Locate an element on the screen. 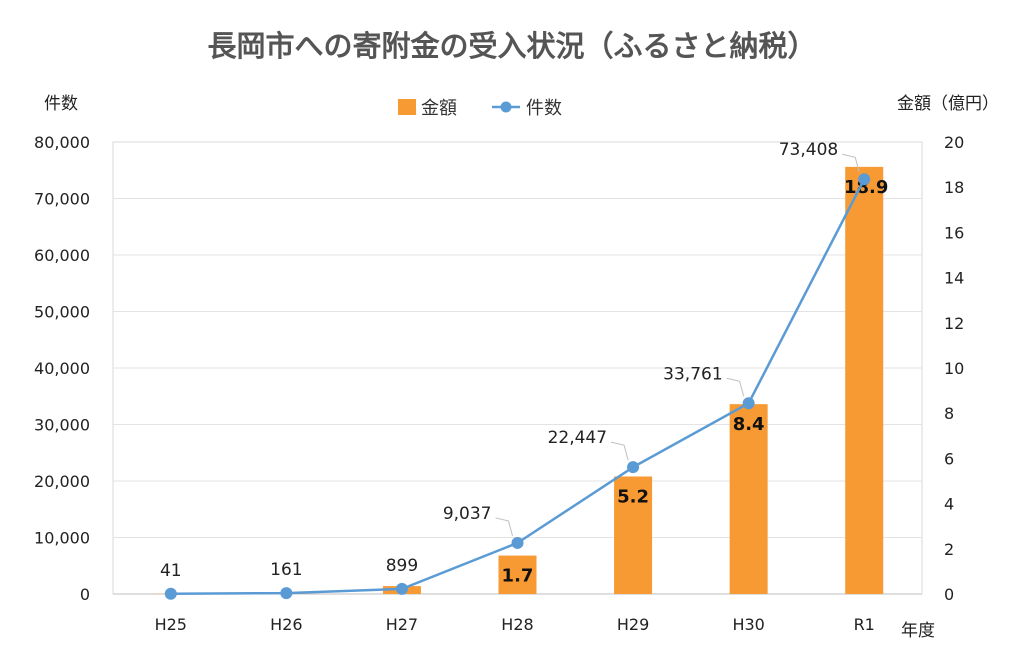 This screenshot has width=1024, height=650. y-right-tick-label: 2 is located at coordinates (949, 549).